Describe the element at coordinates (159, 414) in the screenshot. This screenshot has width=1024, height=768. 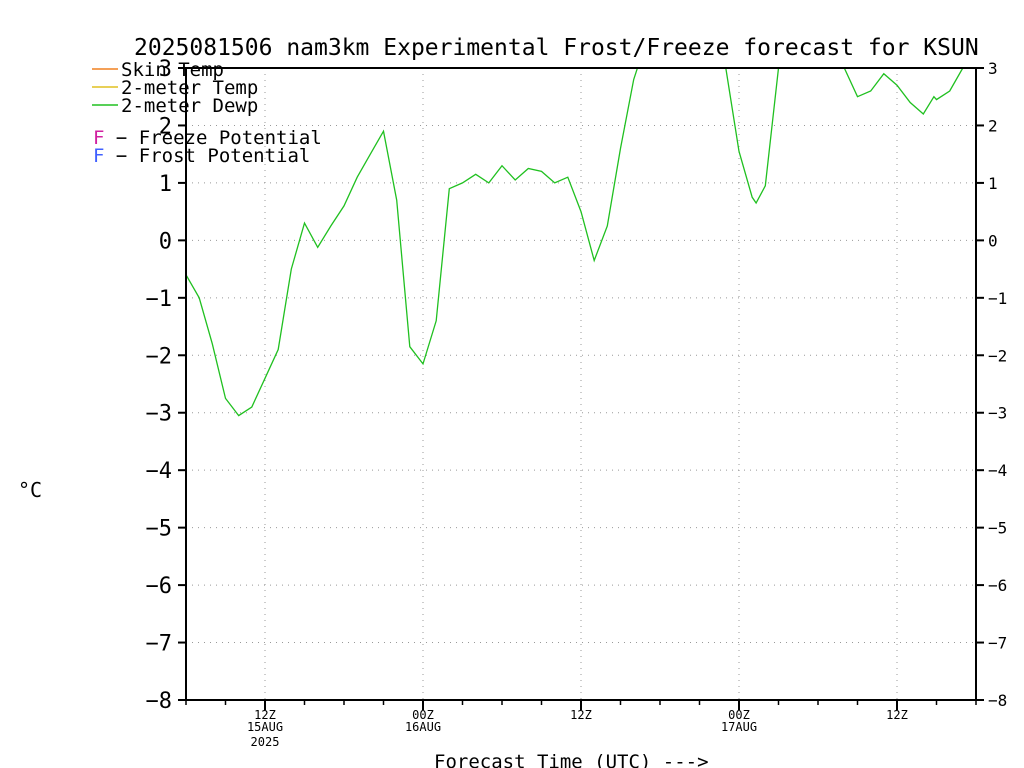
I see `y-tick-label-left: −3` at that location.